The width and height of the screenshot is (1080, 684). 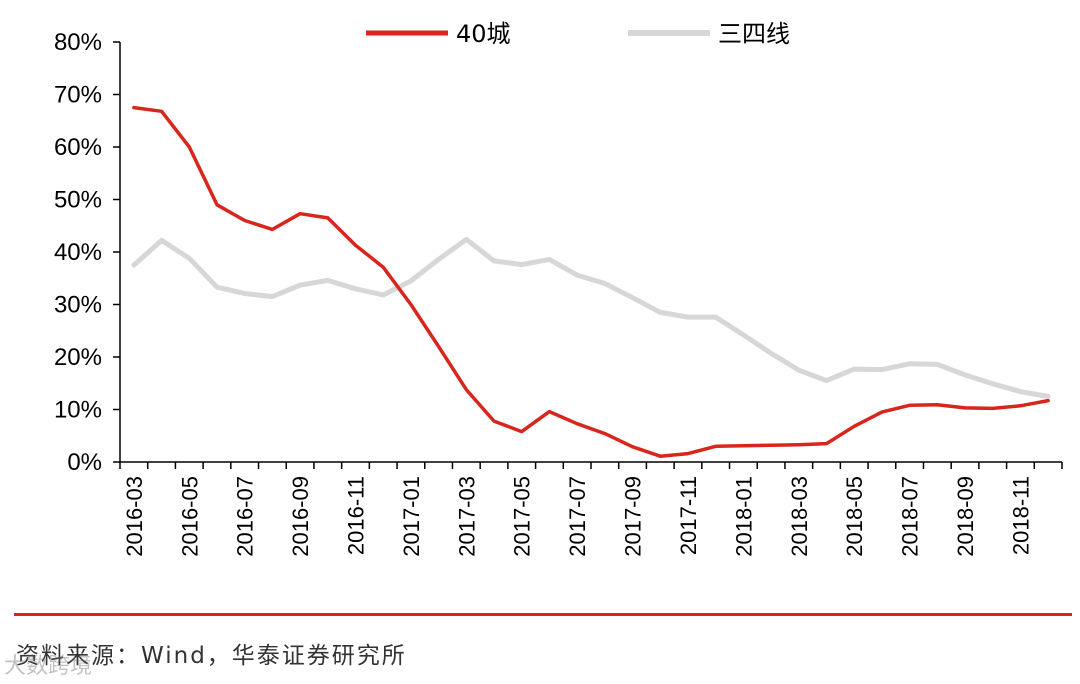 What do you see at coordinates (134, 516) in the screenshot?
I see `x-tick-label: 2016-03` at bounding box center [134, 516].